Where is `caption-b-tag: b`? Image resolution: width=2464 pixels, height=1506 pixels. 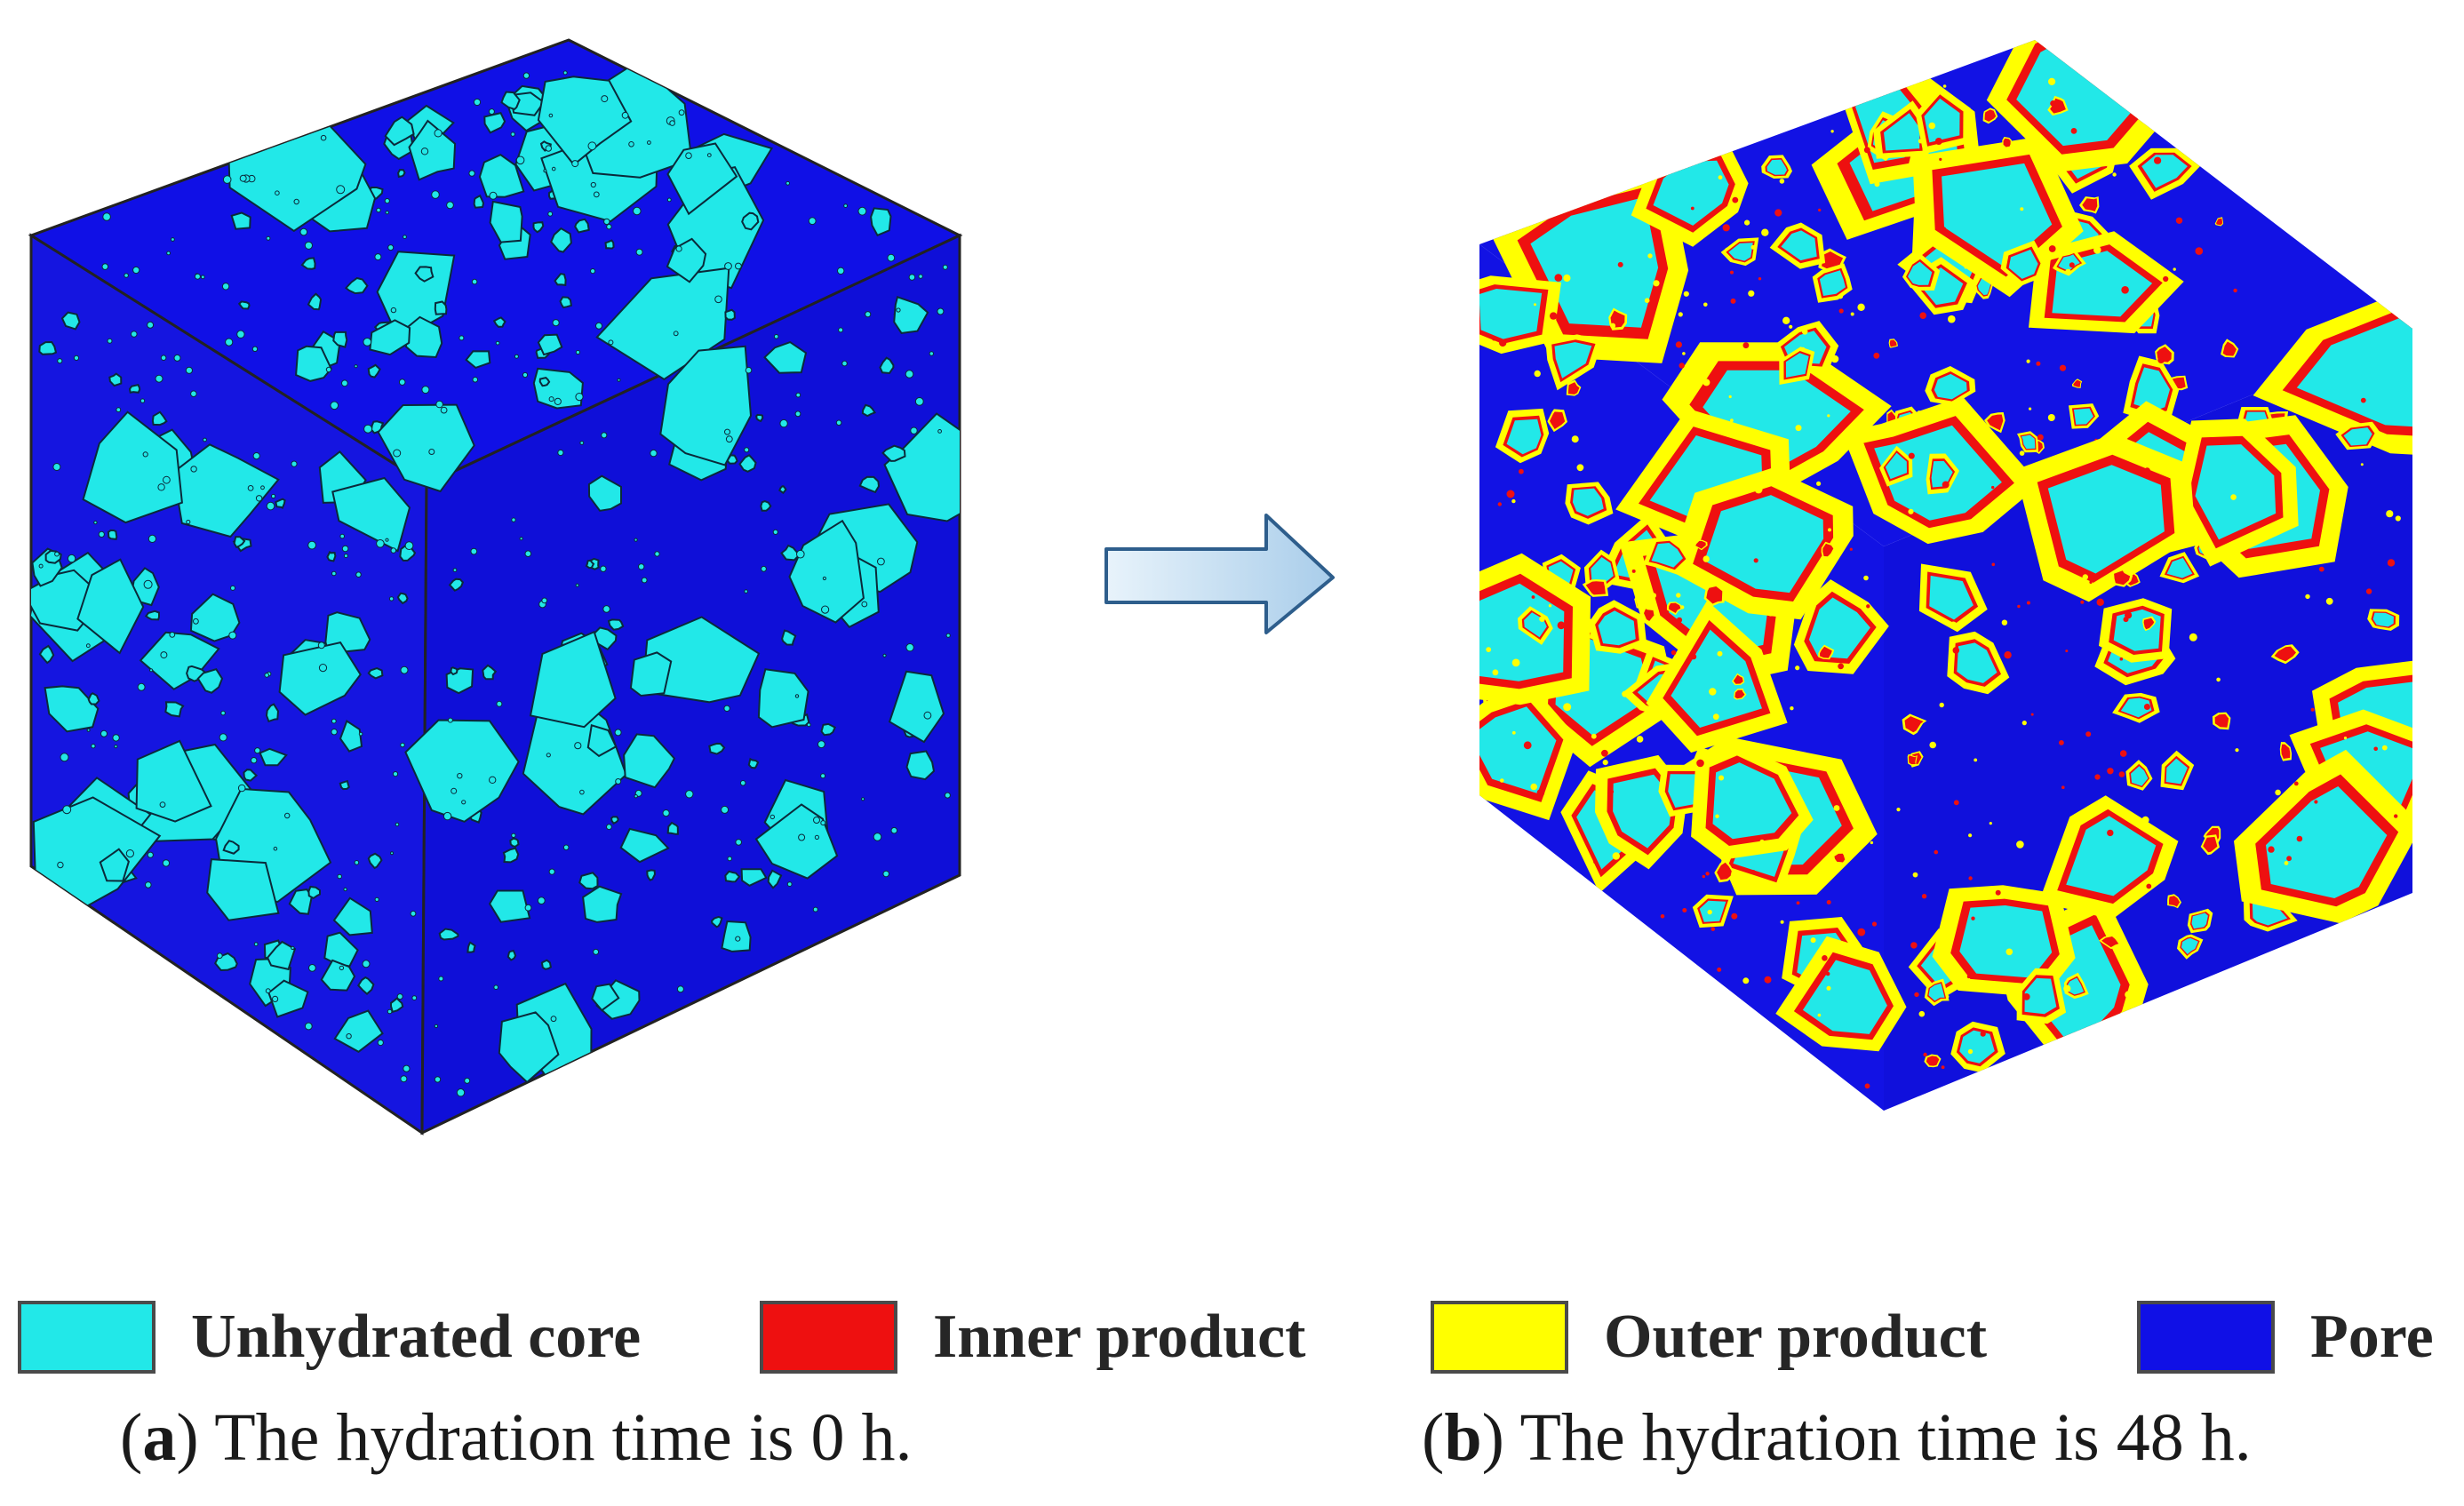 caption-b-tag: b is located at coordinates (1463, 1437).